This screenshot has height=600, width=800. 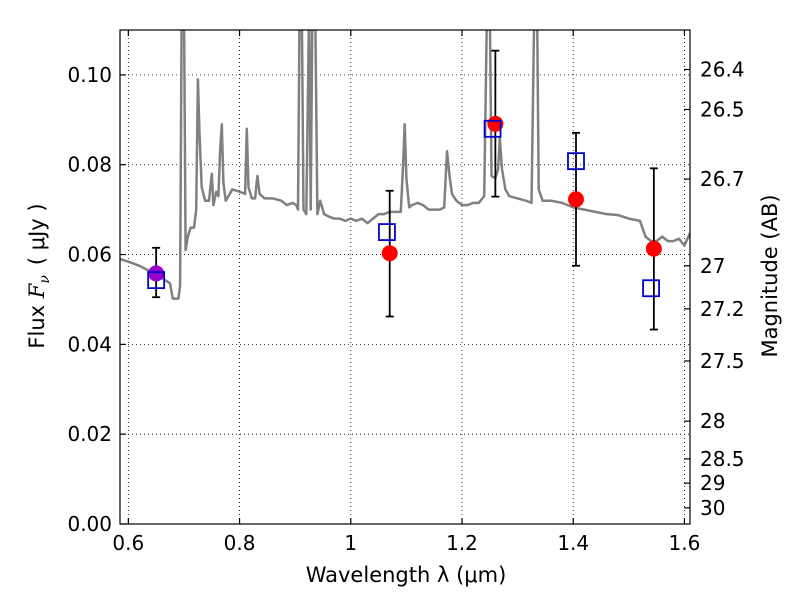 I want to click on y-axis-label-symbol: F, so click(x=37, y=290).